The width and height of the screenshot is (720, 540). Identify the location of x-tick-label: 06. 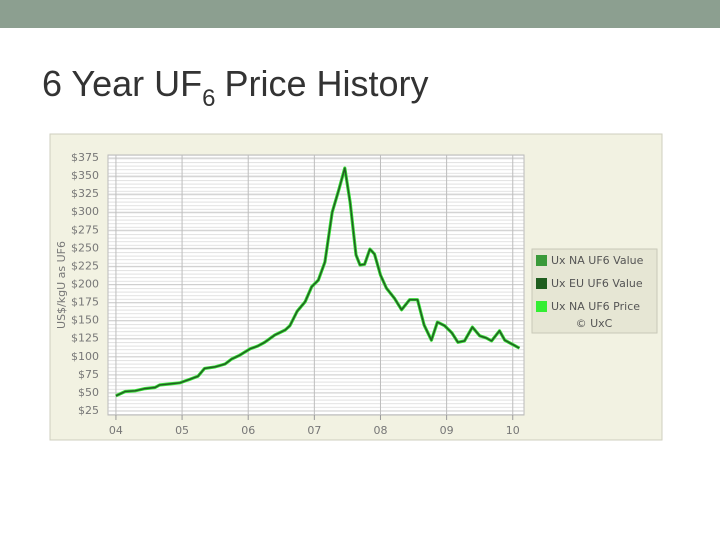
(248, 430).